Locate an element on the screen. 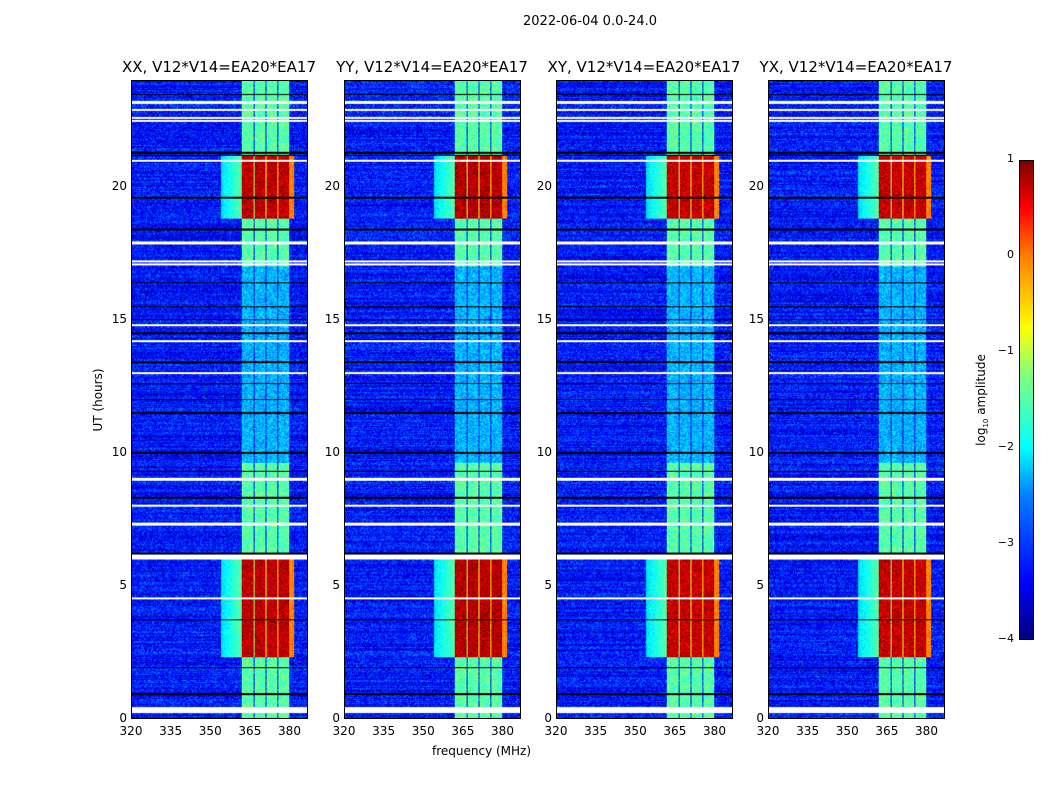  colorbar-tick-label: −1 is located at coordinates (1005, 350).